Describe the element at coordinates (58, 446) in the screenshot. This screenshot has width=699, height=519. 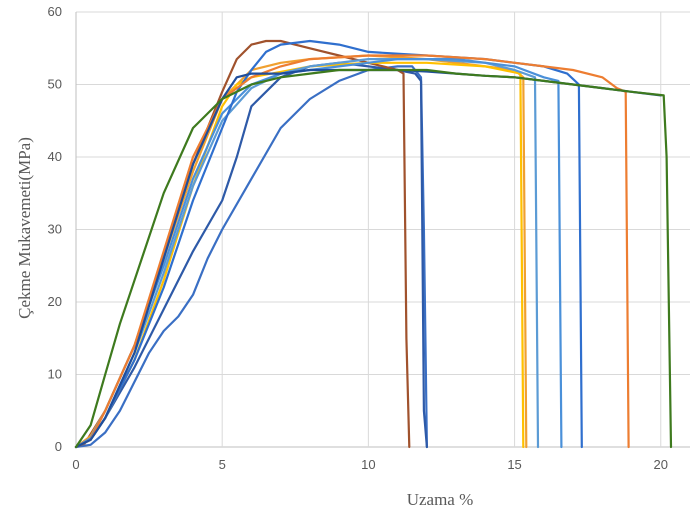
I see `y-tick-label: 0` at that location.